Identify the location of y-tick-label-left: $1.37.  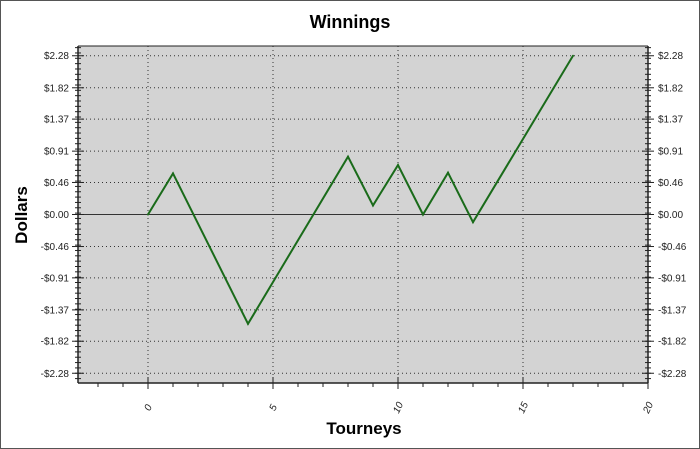
(56, 120).